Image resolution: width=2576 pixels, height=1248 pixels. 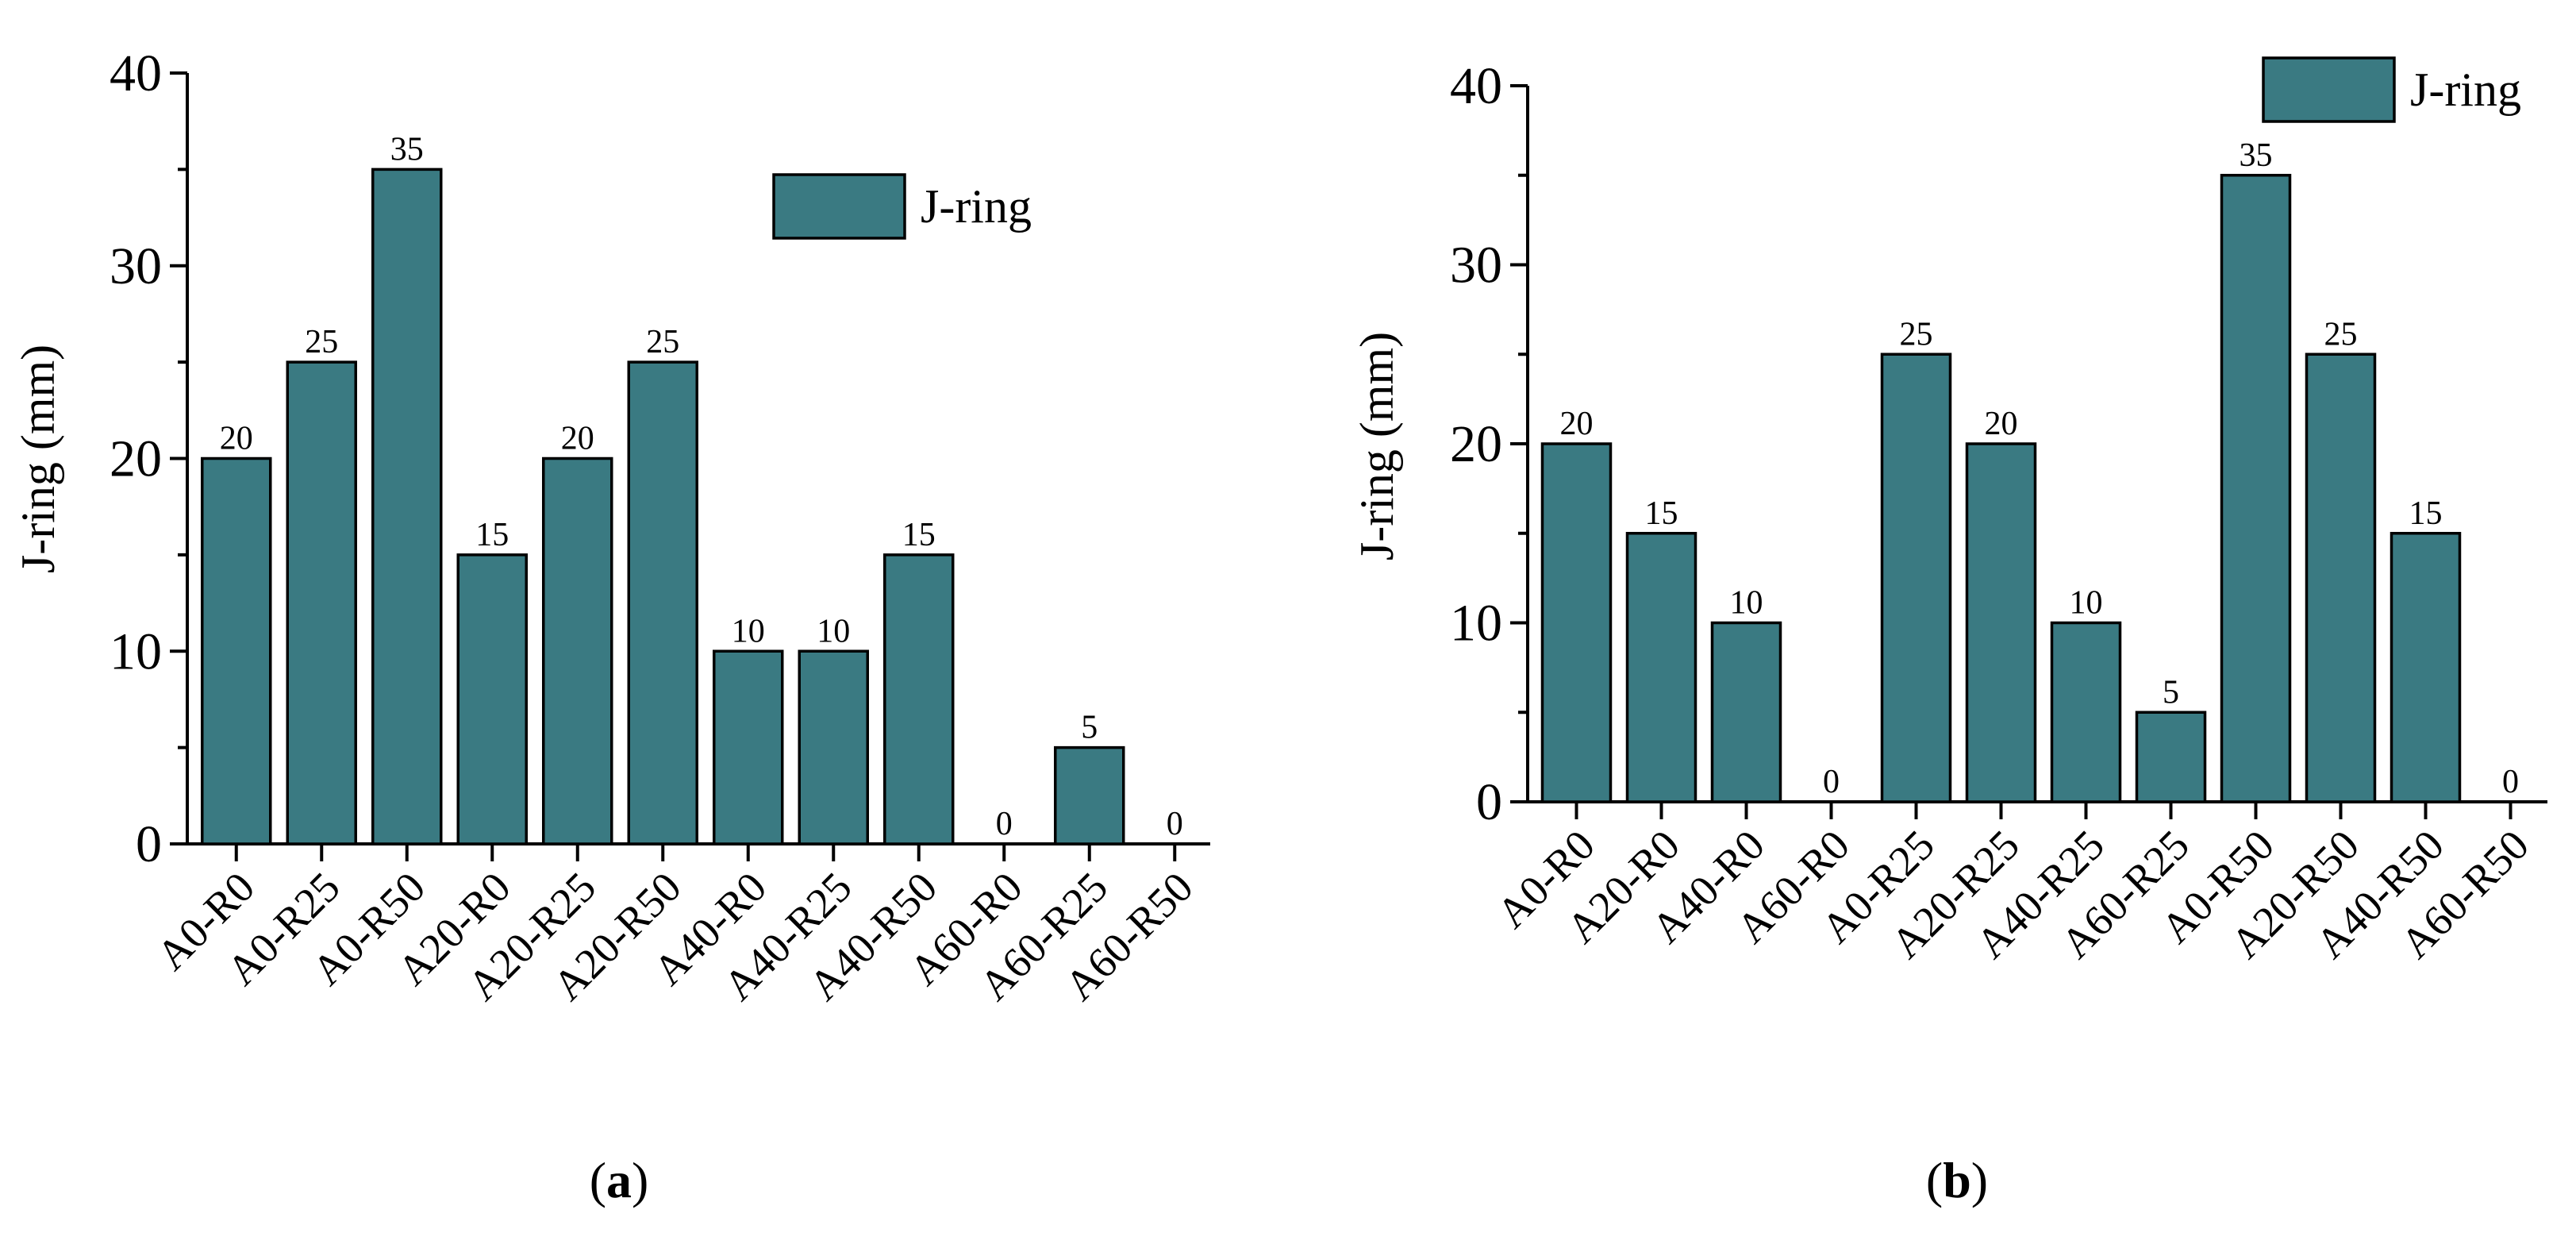 I want to click on panel-caption: (b), so click(x=1957, y=1180).